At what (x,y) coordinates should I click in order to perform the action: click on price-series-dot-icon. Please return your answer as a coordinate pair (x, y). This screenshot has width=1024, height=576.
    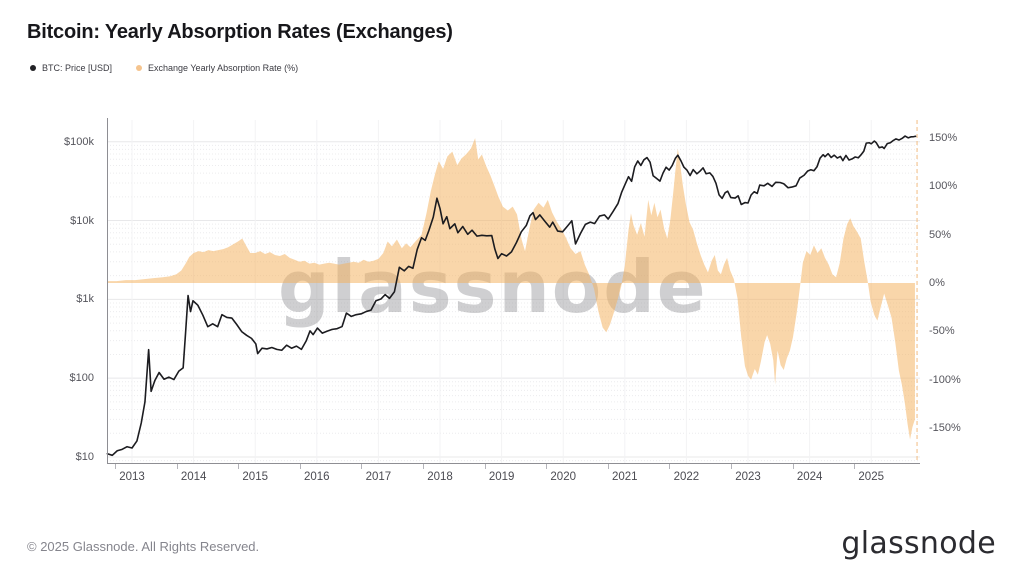
    Looking at the image, I should click on (33, 68).